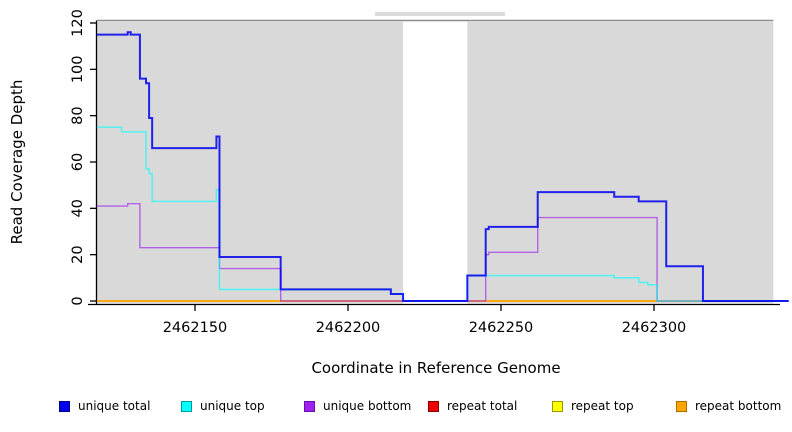 The width and height of the screenshot is (792, 432). Describe the element at coordinates (436, 368) in the screenshot. I see `x-axis-title: Coordinate in Reference Genome` at that location.